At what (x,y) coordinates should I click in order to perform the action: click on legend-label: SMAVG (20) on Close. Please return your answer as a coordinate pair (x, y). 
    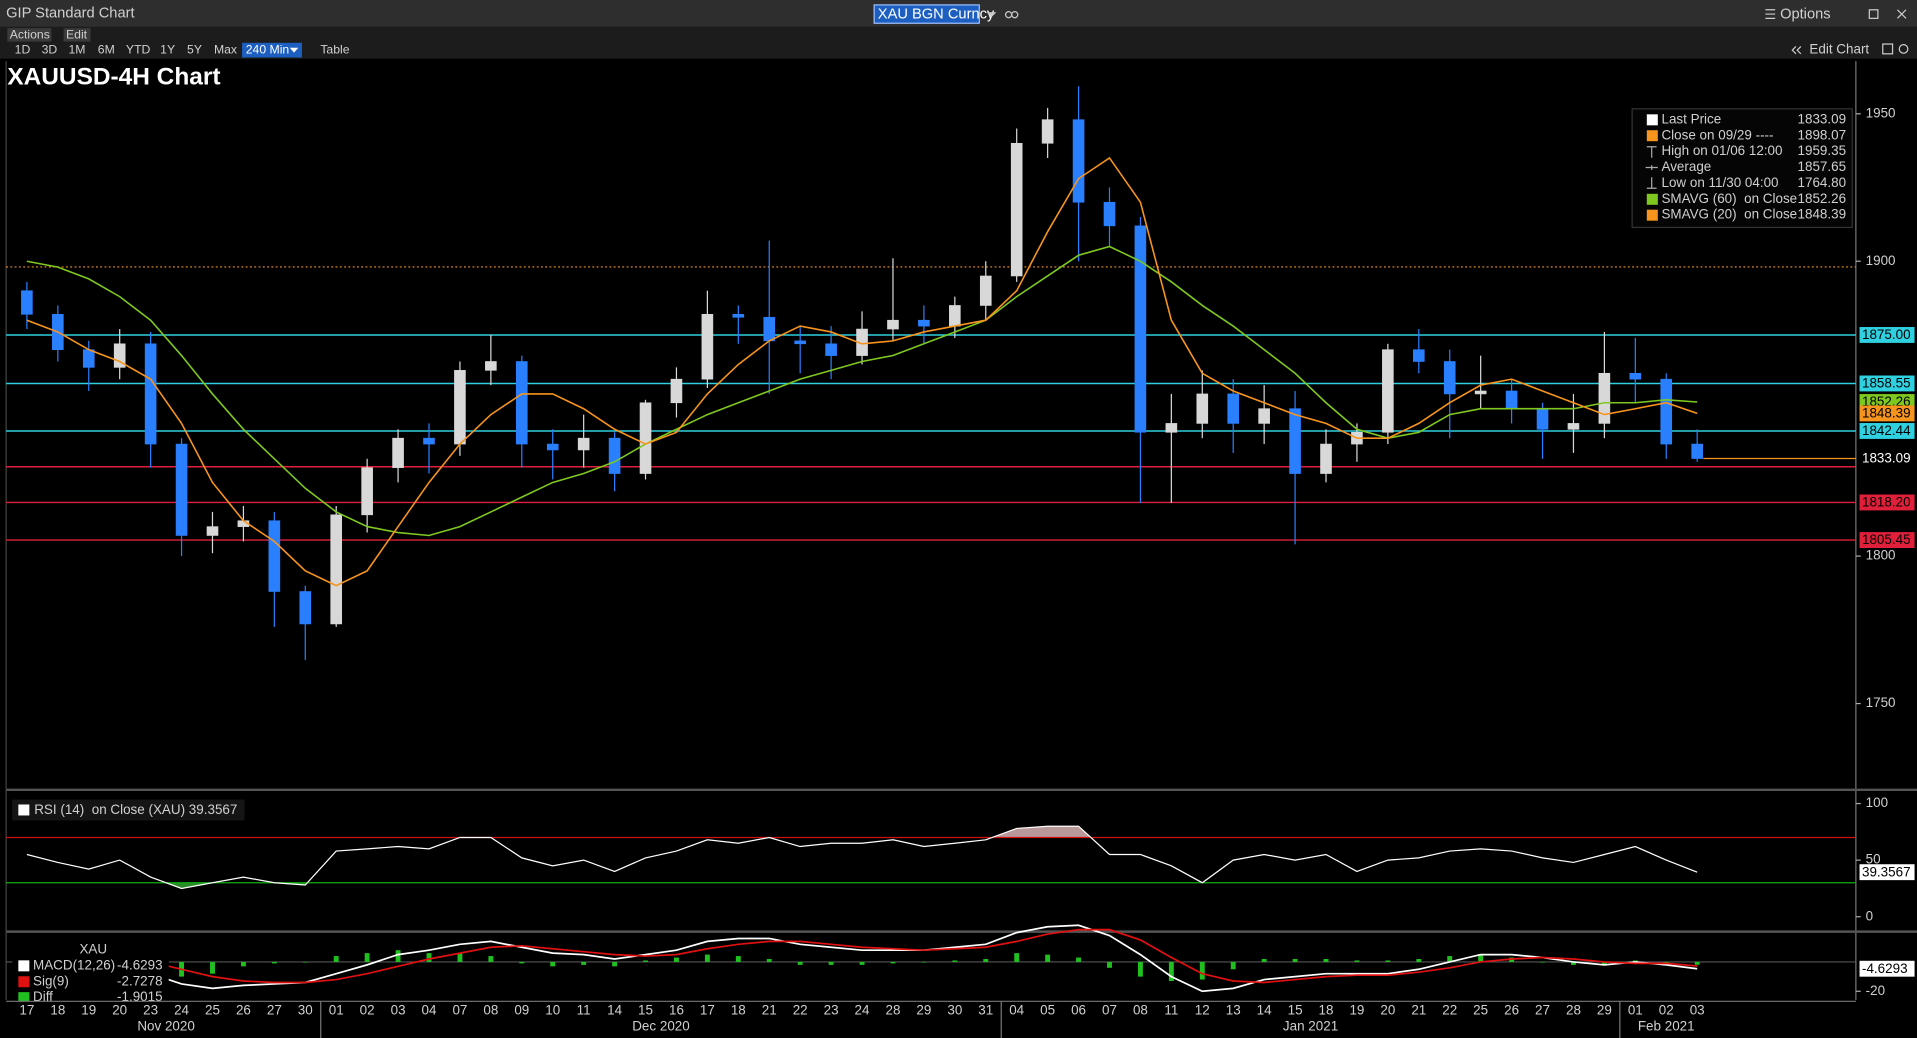
    Looking at the image, I should click on (1729, 214).